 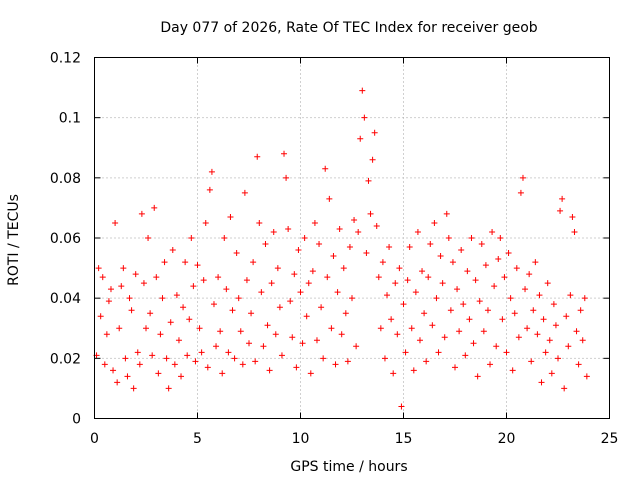 I want to click on x-axis-label: GPS time / hours, so click(x=348, y=467).